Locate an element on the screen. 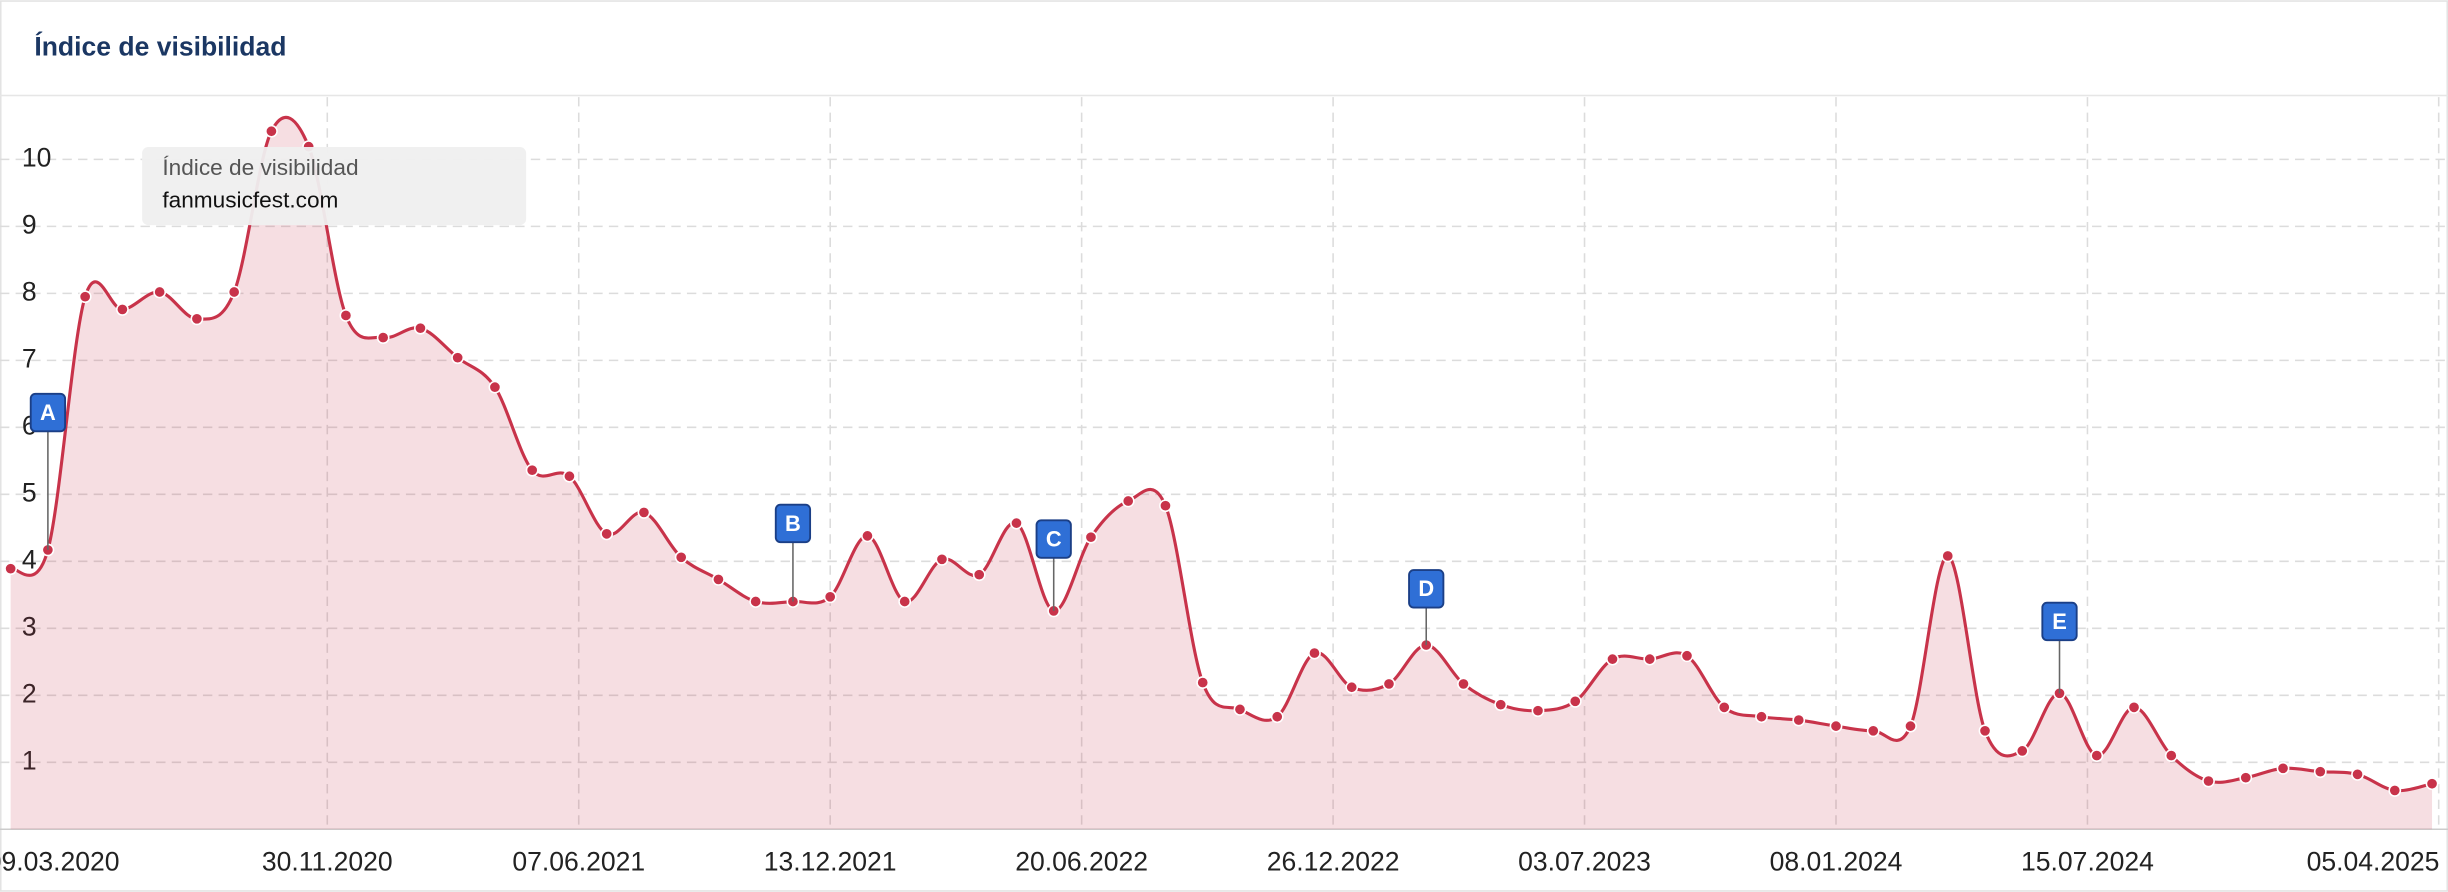  tooltip: Índice de visibilidad fanmusicfest.com is located at coordinates (334, 186).